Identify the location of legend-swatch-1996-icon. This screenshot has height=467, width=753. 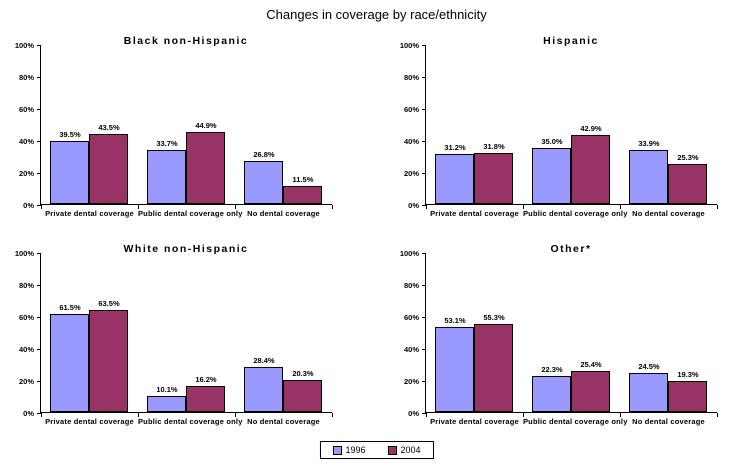
(337, 450).